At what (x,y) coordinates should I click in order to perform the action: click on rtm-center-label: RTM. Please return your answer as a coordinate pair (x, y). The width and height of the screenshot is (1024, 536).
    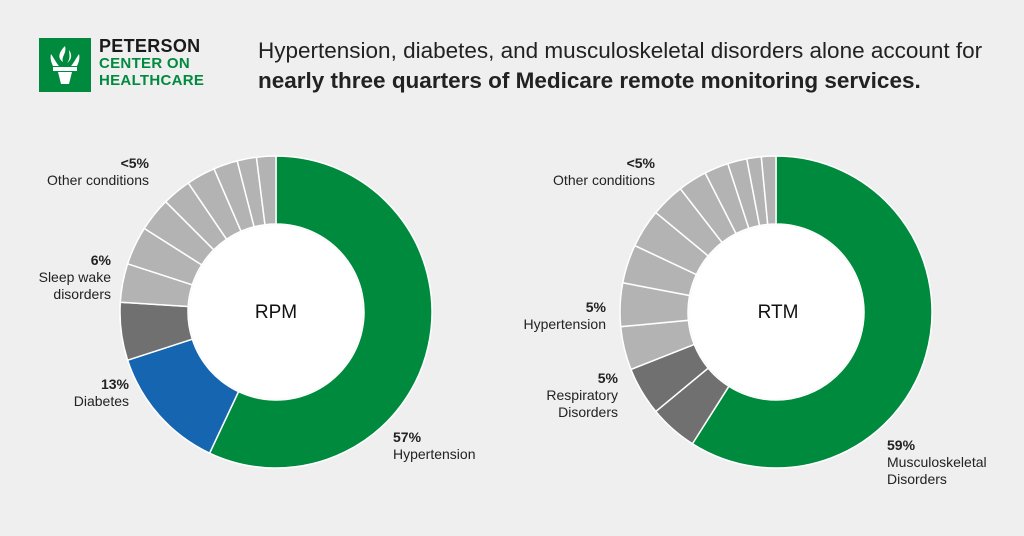
    Looking at the image, I should click on (778, 312).